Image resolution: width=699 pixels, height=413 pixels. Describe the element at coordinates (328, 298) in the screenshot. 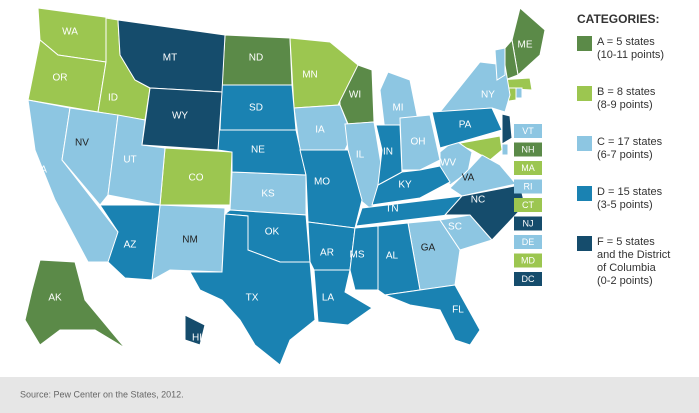

I see `state-label: LA` at that location.